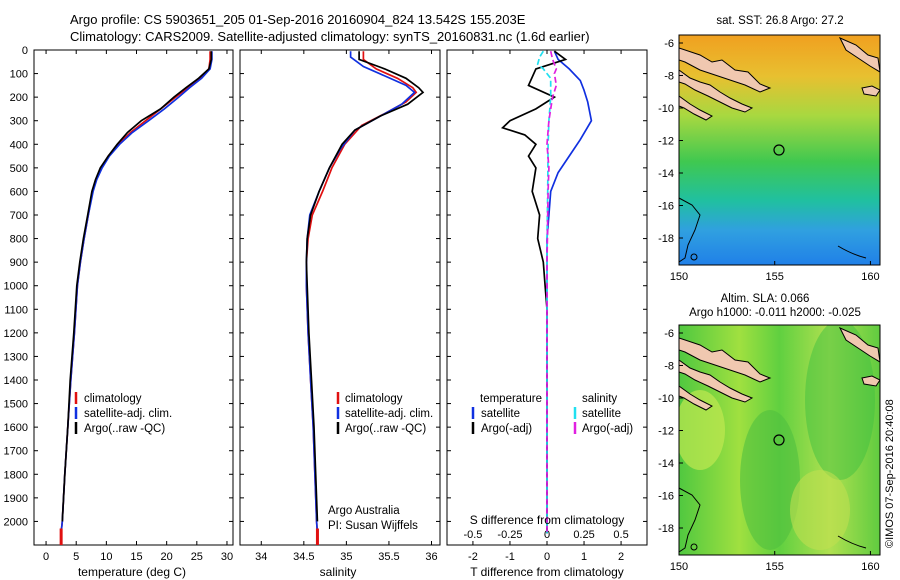  Describe the element at coordinates (303, 557) in the screenshot. I see `x-tick-label: 34.5` at that location.